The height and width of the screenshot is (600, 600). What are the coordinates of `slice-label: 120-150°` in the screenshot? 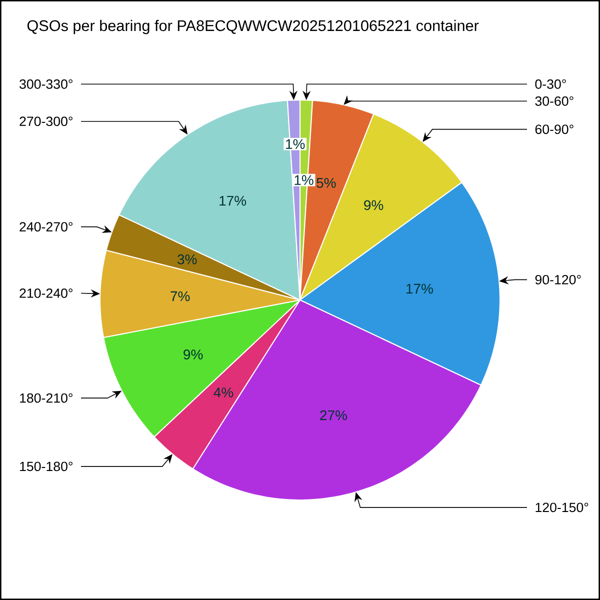 It's located at (562, 507).